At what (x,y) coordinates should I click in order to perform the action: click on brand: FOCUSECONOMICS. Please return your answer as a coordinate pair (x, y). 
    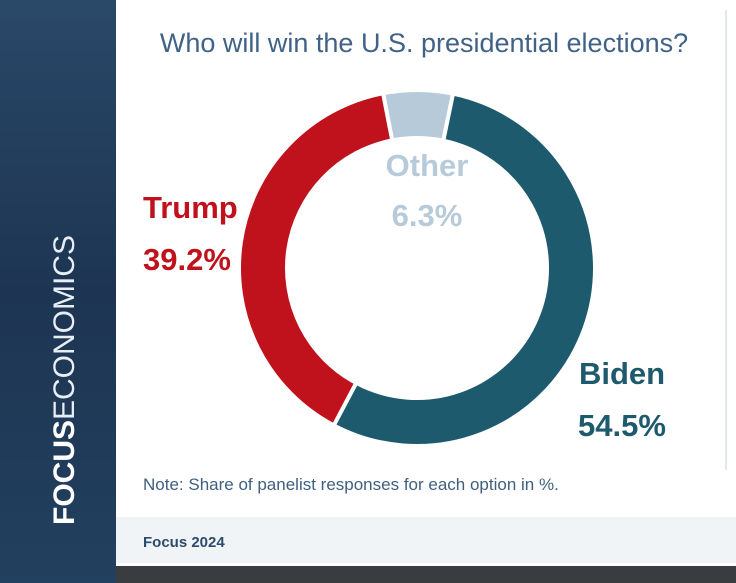
    Looking at the image, I should click on (64, 380).